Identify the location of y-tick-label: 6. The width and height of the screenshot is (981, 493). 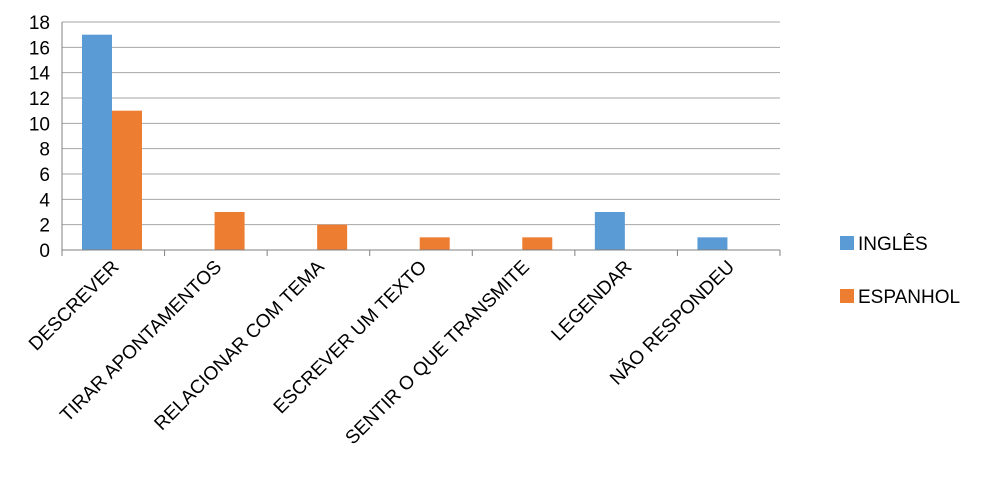
(44, 175).